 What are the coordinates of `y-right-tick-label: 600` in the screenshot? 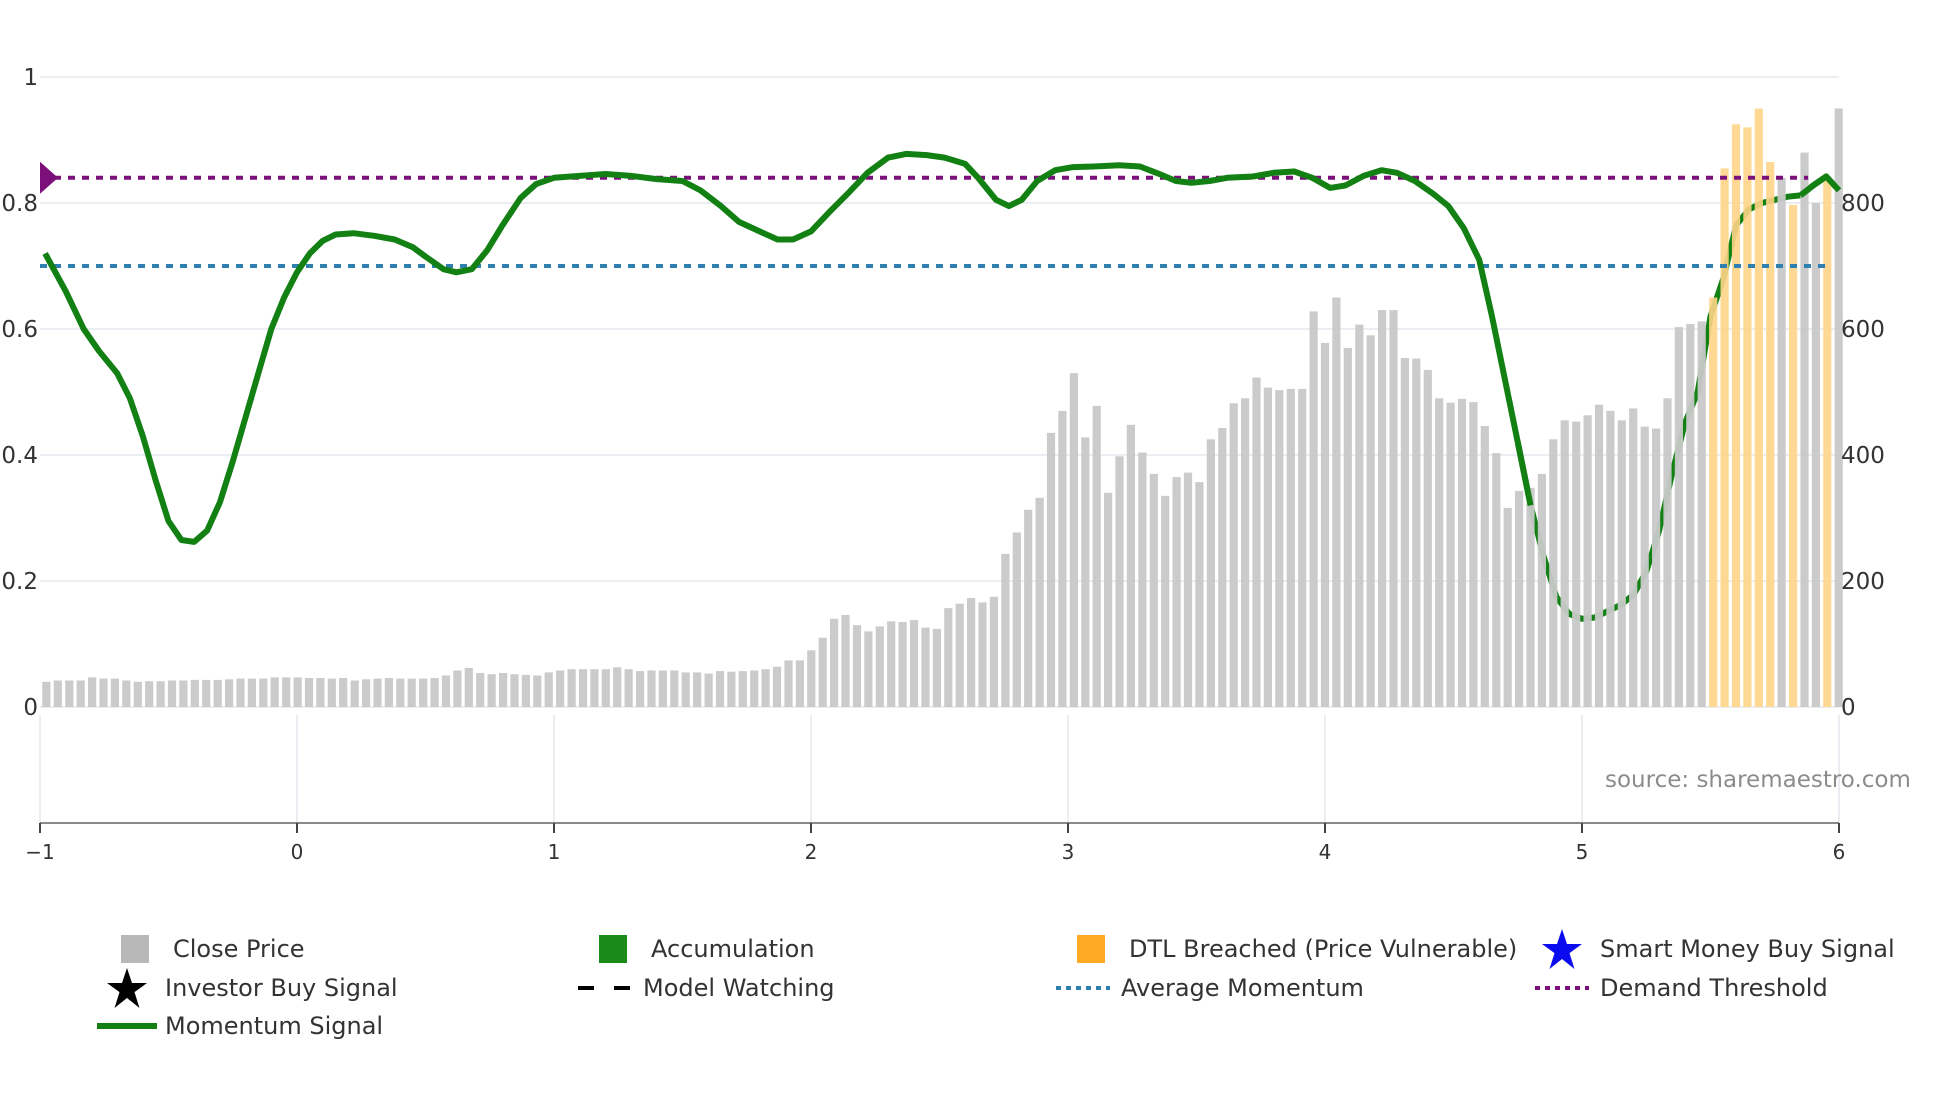 It's located at (1863, 330).